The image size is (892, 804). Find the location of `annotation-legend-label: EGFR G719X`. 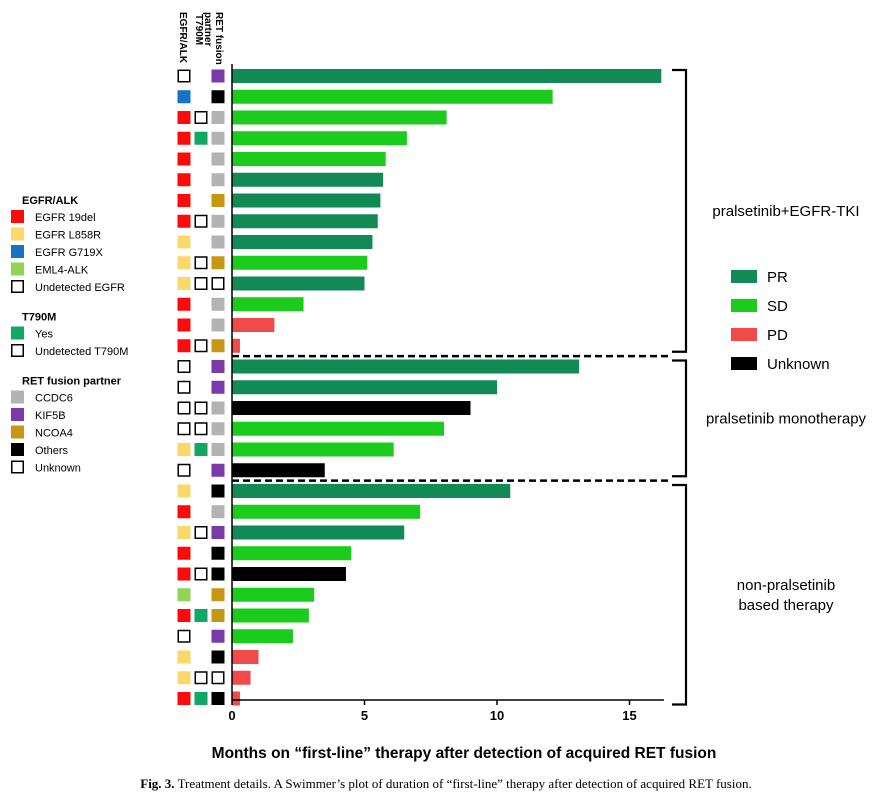

annotation-legend-label: EGFR G719X is located at coordinates (69, 253).